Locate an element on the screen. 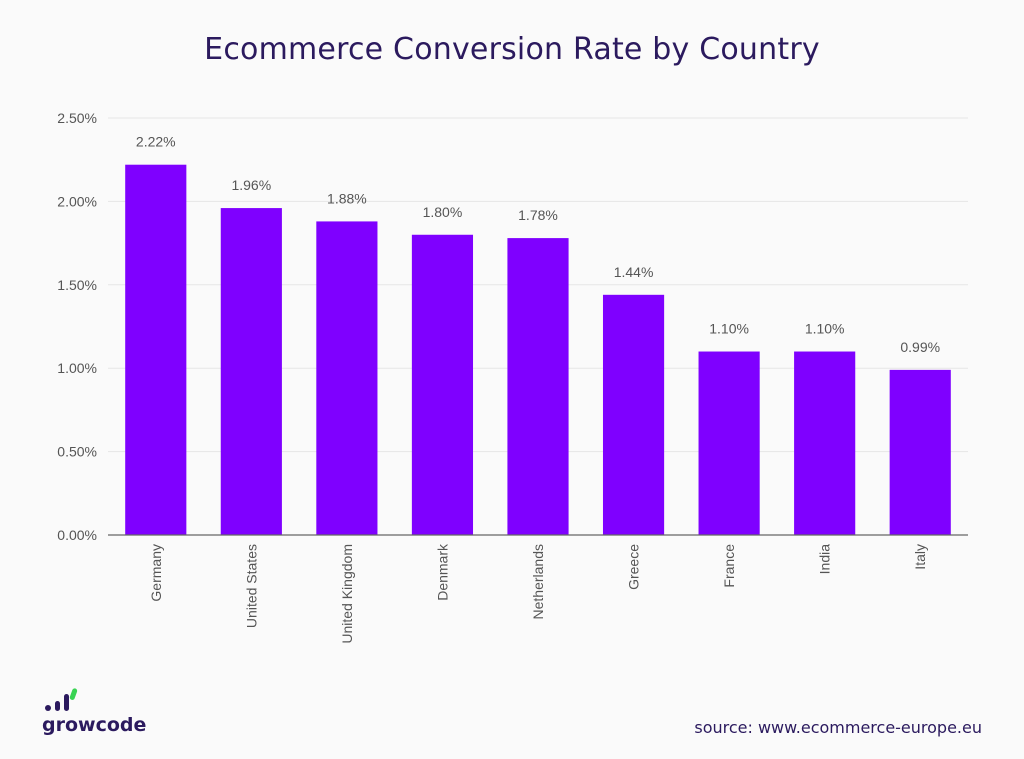  y-tick-label: 0.00% is located at coordinates (77, 535).